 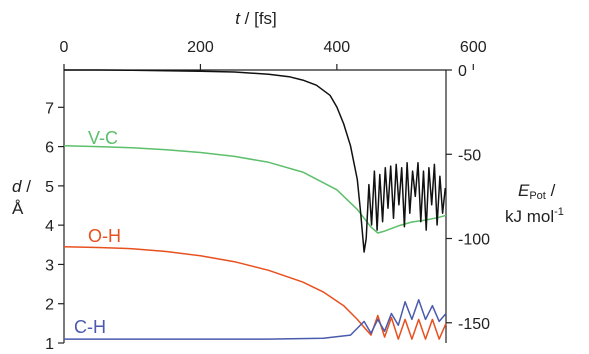 What do you see at coordinates (238, 18) in the screenshot?
I see `x-axis-title-main: t` at bounding box center [238, 18].